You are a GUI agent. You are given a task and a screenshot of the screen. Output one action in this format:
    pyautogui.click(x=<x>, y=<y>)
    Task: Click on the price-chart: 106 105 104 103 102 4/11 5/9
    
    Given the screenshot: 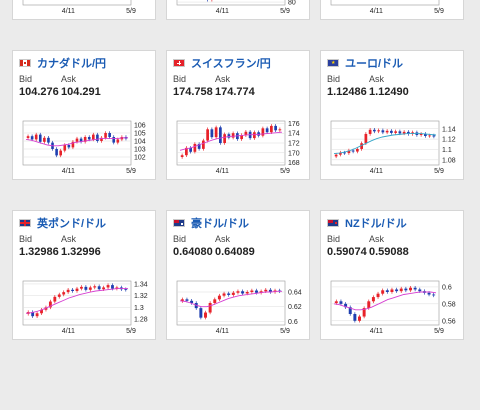 What is the action you would take?
    pyautogui.click(x=85, y=144)
    